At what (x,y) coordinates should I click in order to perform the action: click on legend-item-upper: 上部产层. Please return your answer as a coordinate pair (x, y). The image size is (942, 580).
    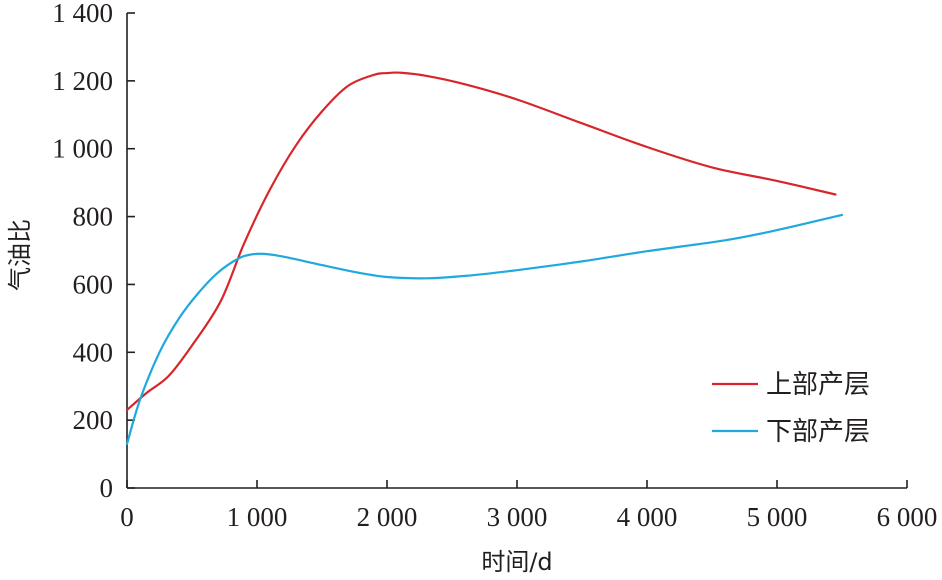
    Looking at the image, I should click on (791, 385).